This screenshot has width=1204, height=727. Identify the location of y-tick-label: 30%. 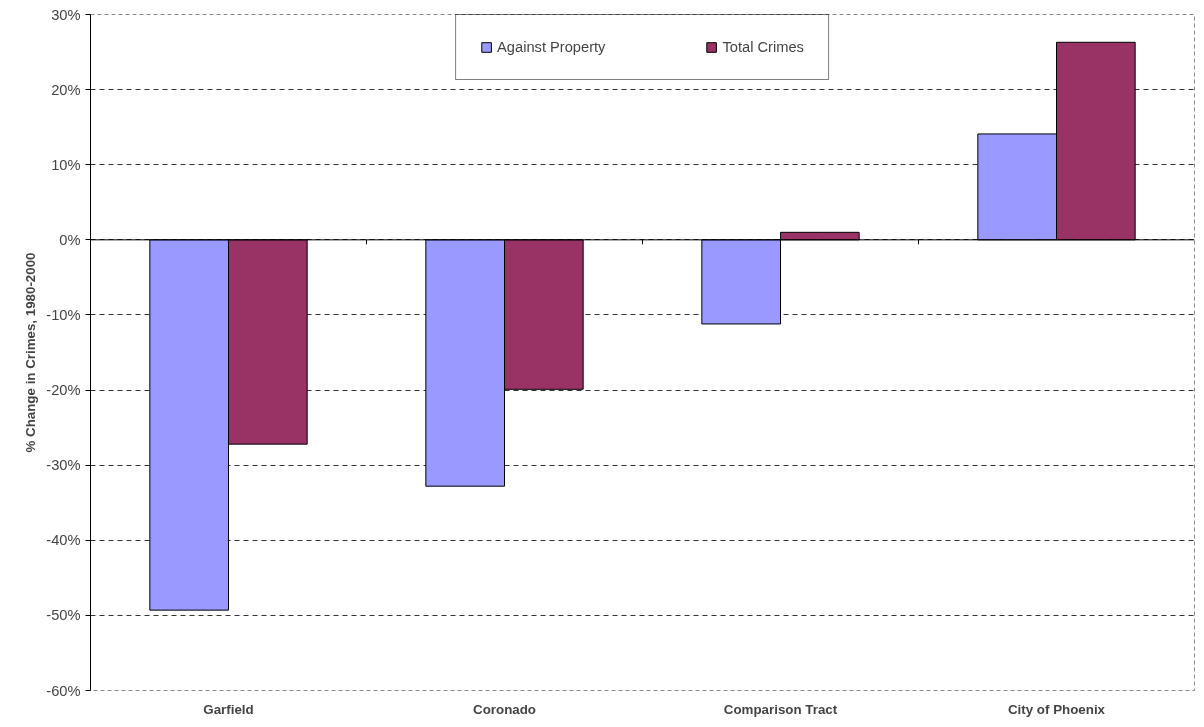
(66, 14).